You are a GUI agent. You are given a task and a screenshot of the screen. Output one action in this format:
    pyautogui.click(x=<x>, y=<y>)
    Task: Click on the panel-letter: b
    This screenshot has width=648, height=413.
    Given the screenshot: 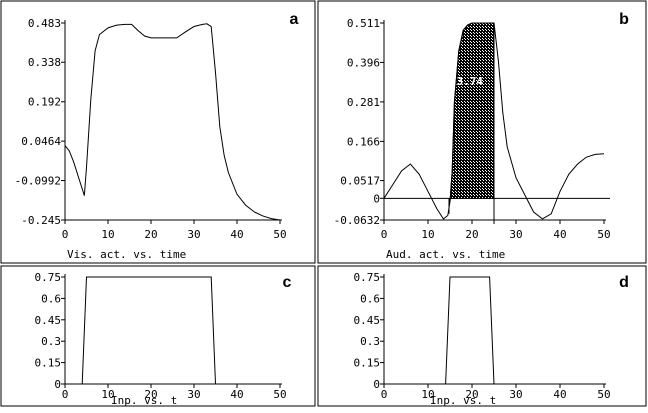 What is the action you would take?
    pyautogui.click(x=624, y=19)
    